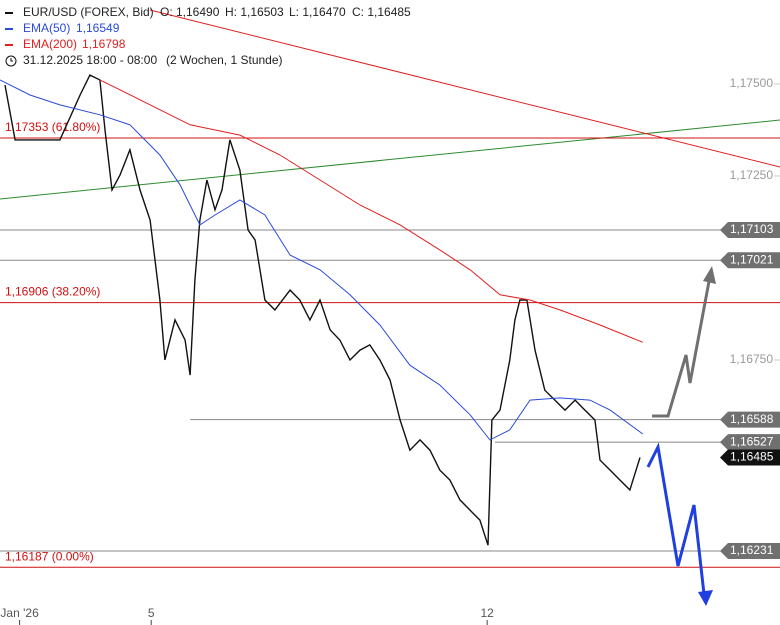 This screenshot has height=625, width=780. What do you see at coordinates (49, 556) in the screenshot?
I see `level-label: 1,16187 (0.00%)` at bounding box center [49, 556].